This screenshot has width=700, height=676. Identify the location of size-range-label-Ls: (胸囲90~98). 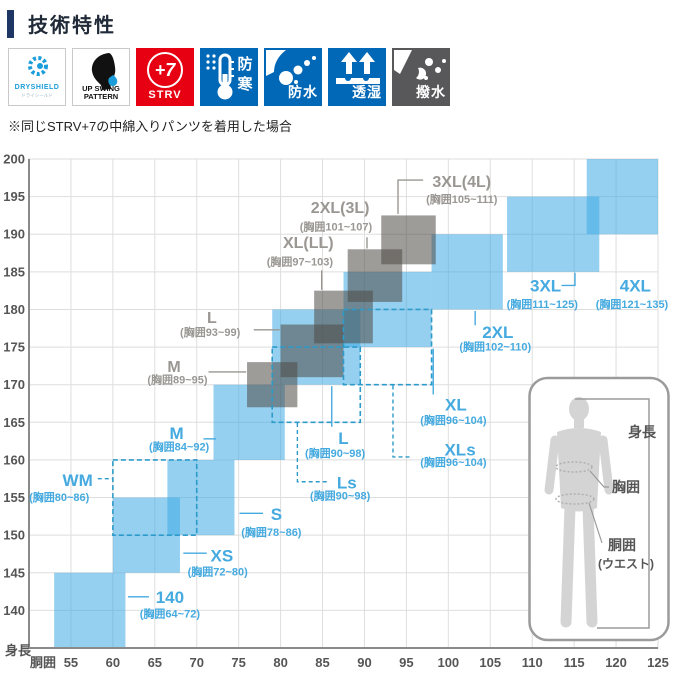
(340, 495).